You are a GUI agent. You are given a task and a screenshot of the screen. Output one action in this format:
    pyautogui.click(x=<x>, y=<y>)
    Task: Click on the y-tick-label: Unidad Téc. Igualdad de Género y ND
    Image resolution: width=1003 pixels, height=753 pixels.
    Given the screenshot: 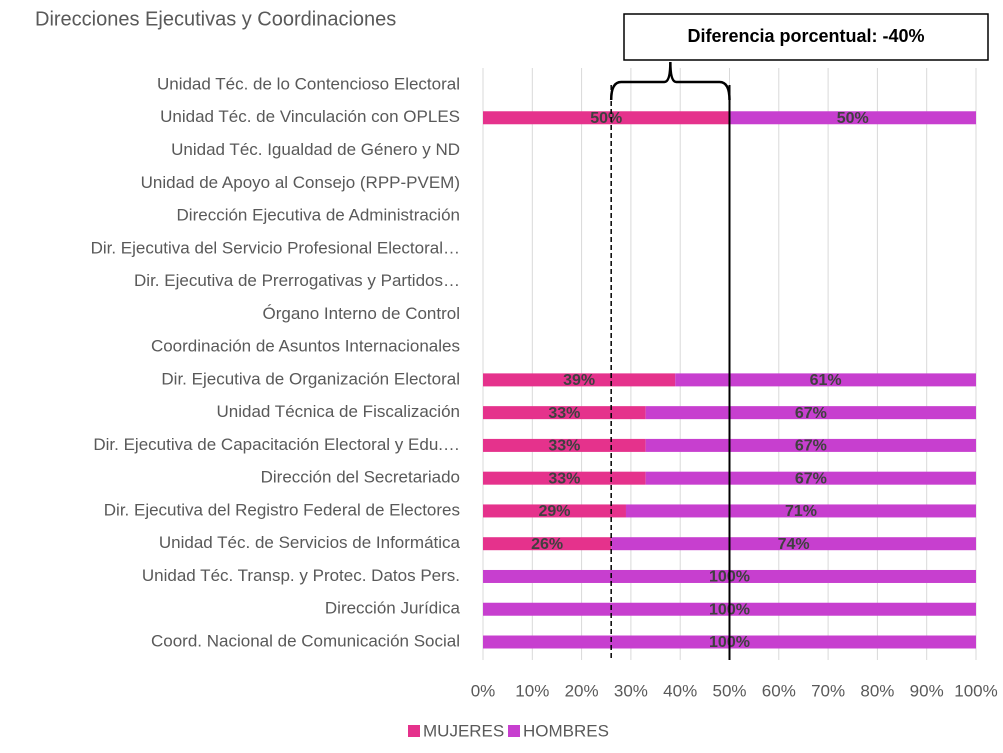 What is the action you would take?
    pyautogui.click(x=315, y=149)
    